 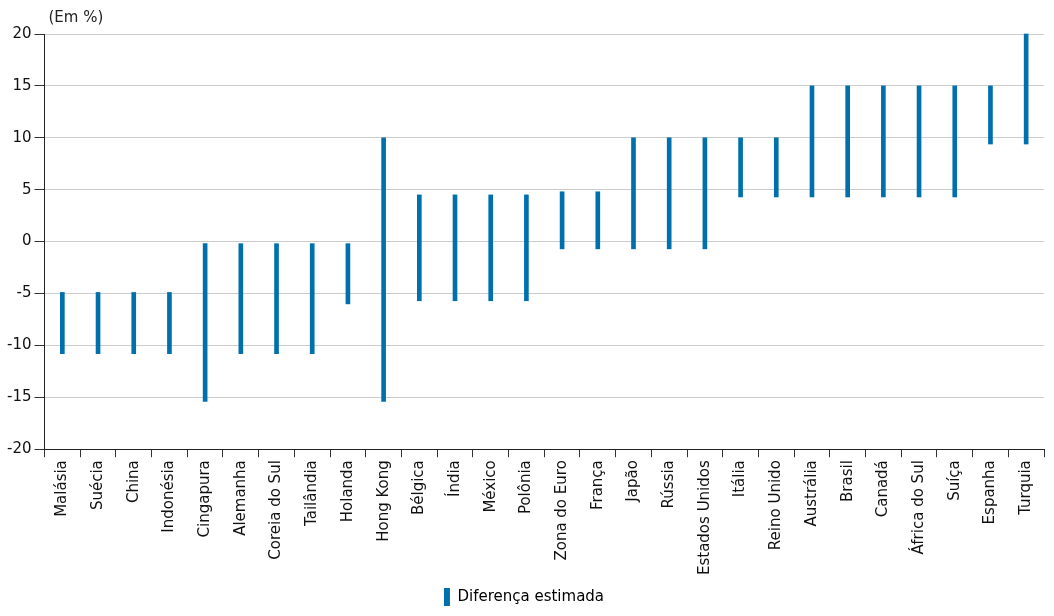 I want to click on x-tick-label: Suíça, so click(x=953, y=480).